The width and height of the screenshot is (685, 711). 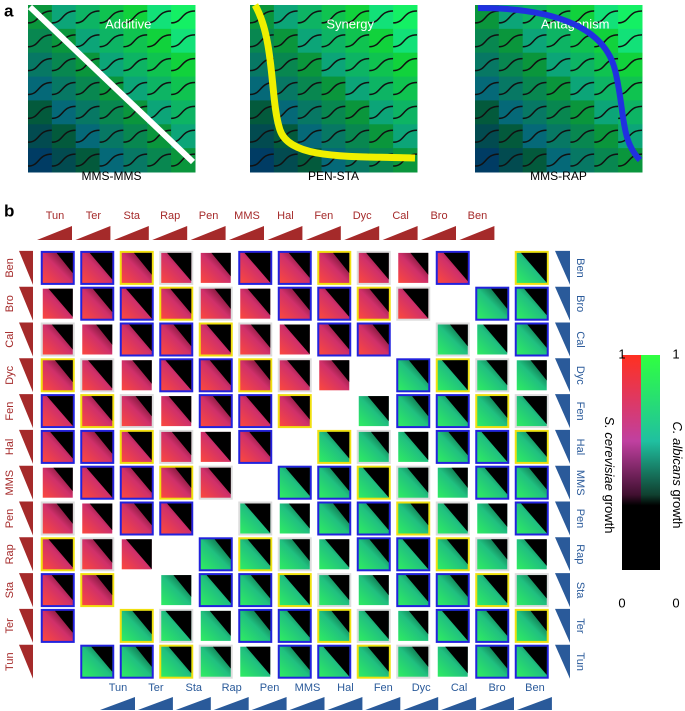 What do you see at coordinates (675, 353) in the screenshot?
I see `colorbar-tick: 1` at bounding box center [675, 353].